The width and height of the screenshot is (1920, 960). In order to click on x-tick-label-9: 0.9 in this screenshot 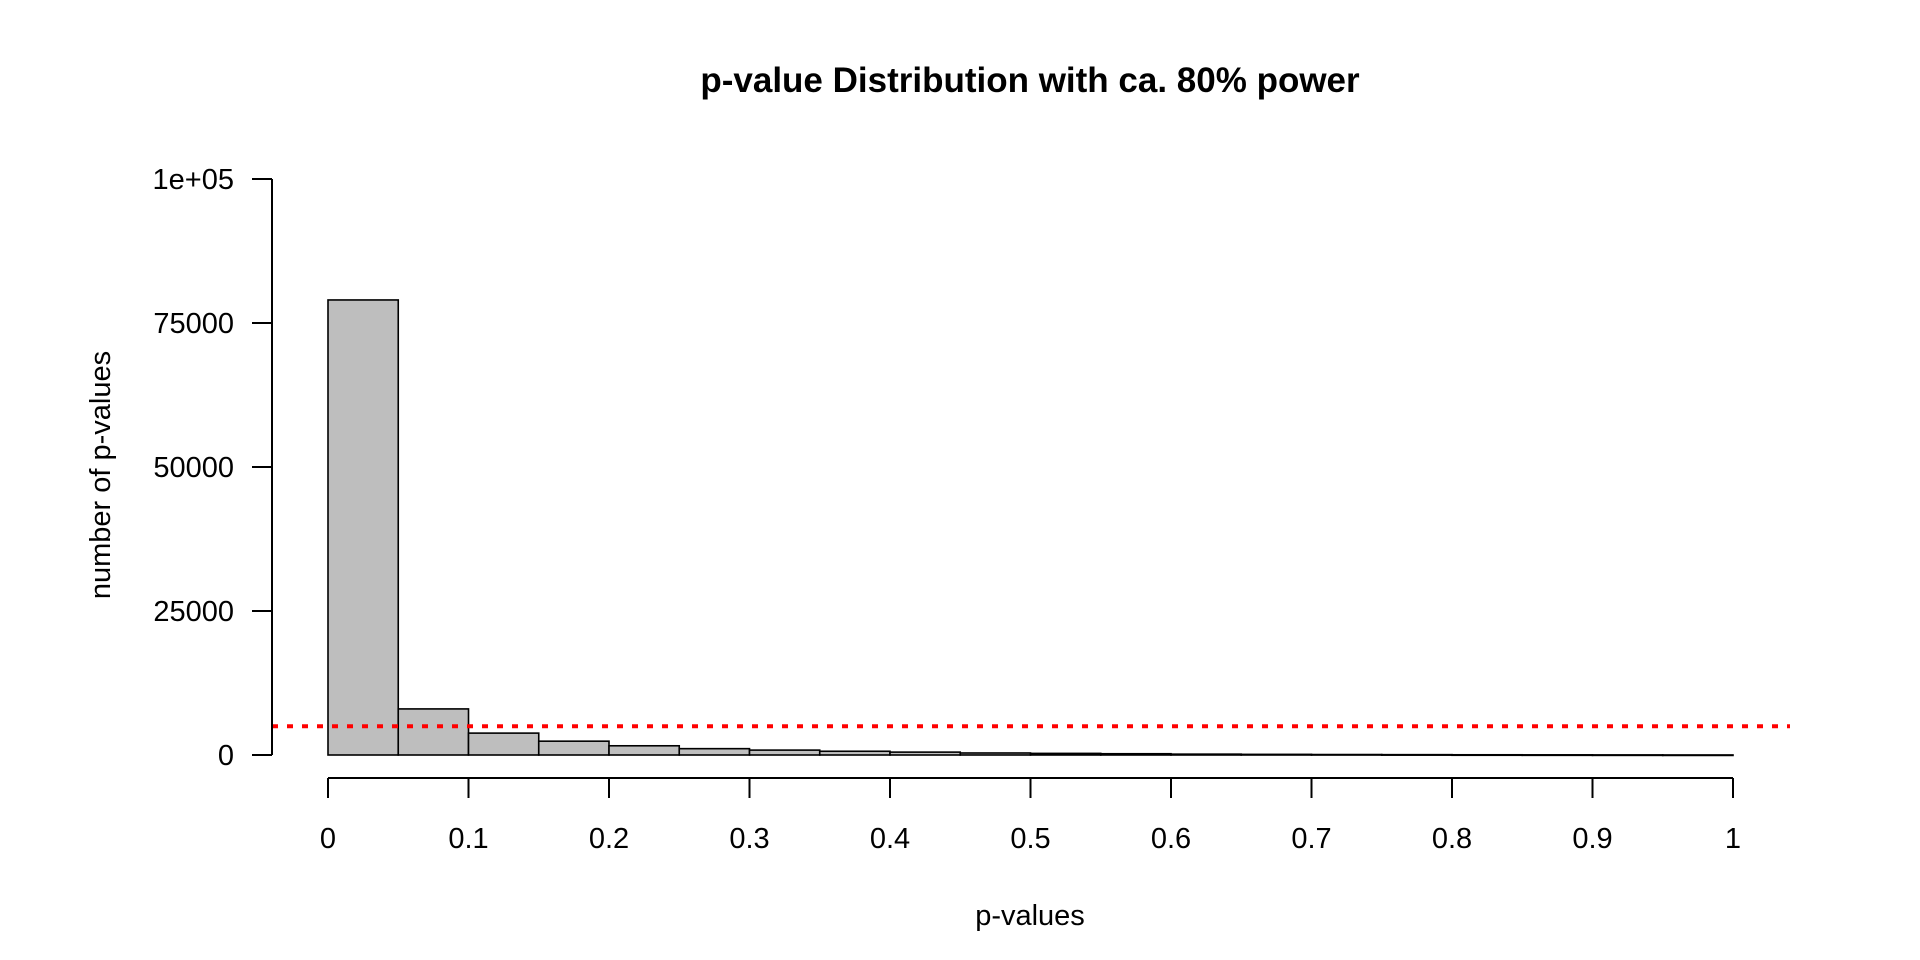, I will do `click(1592, 839)`.